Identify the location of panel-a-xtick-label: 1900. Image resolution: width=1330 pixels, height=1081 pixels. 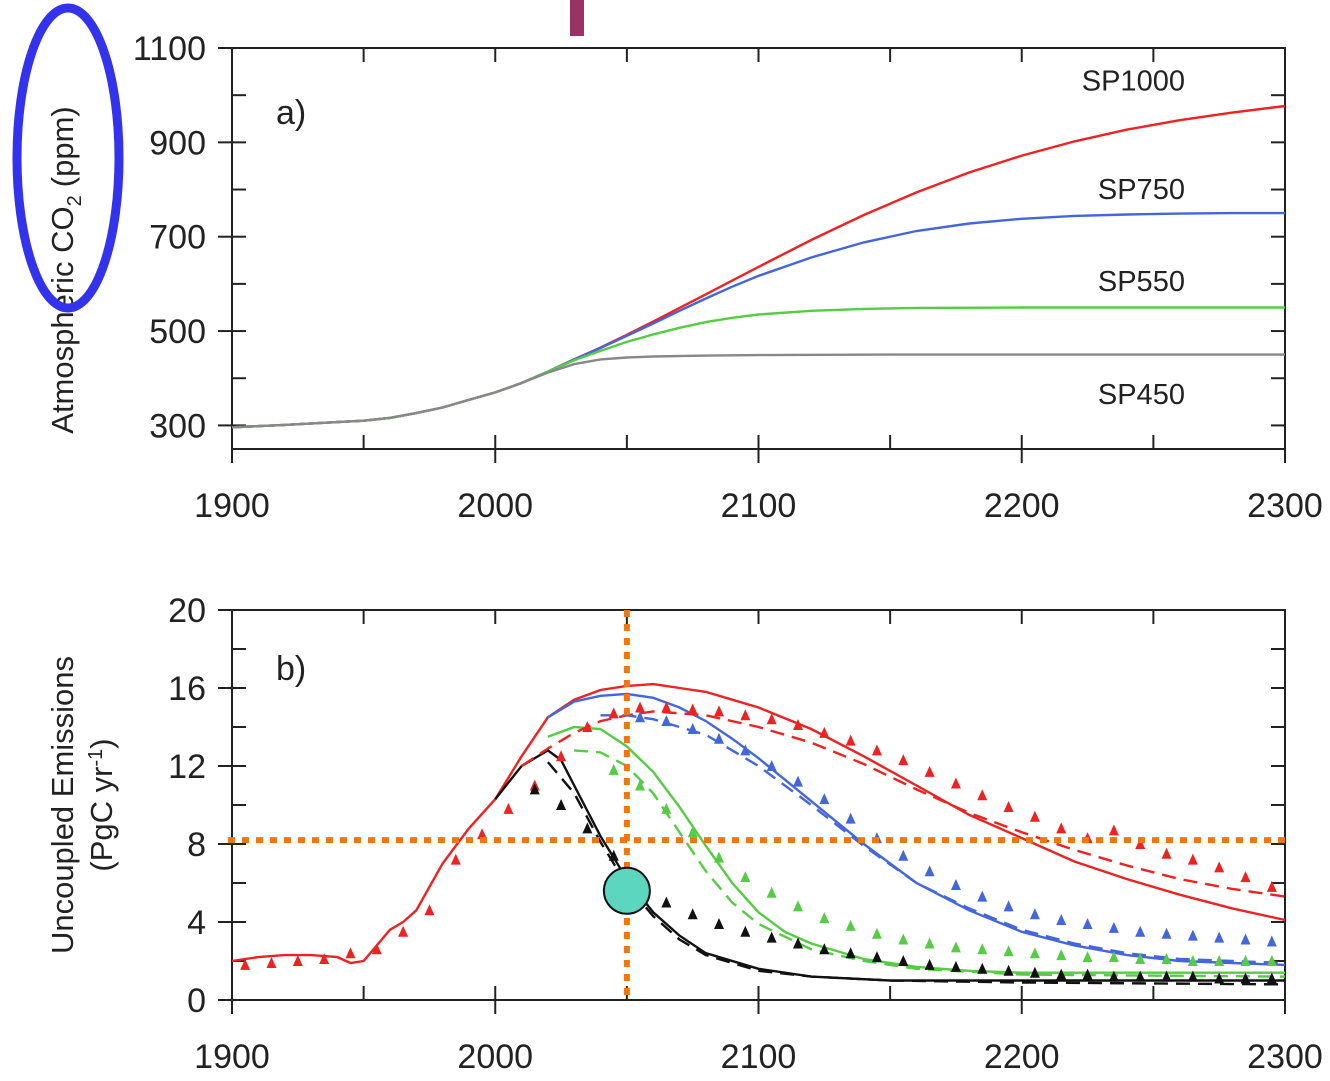
(232, 506).